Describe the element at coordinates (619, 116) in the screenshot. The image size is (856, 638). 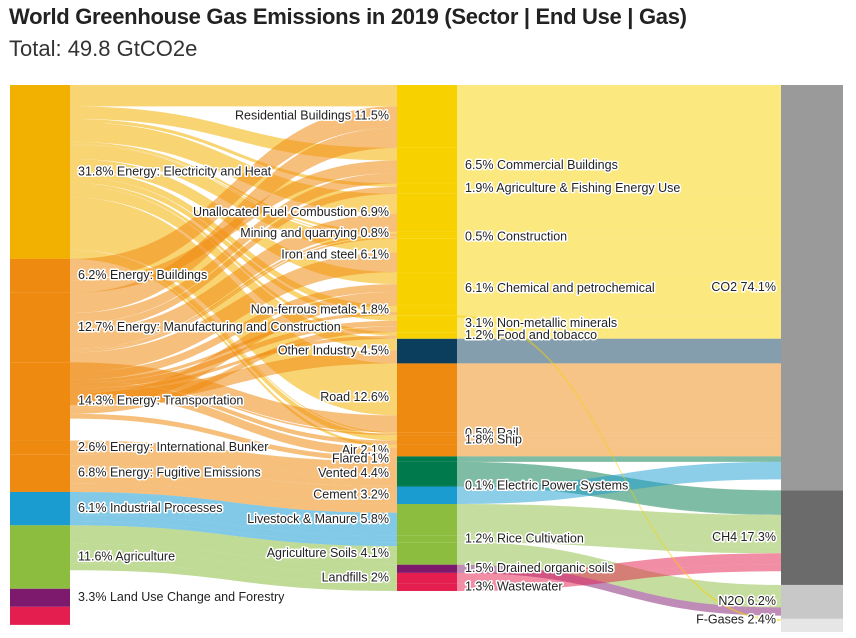
I see `flow-res-co2` at that location.